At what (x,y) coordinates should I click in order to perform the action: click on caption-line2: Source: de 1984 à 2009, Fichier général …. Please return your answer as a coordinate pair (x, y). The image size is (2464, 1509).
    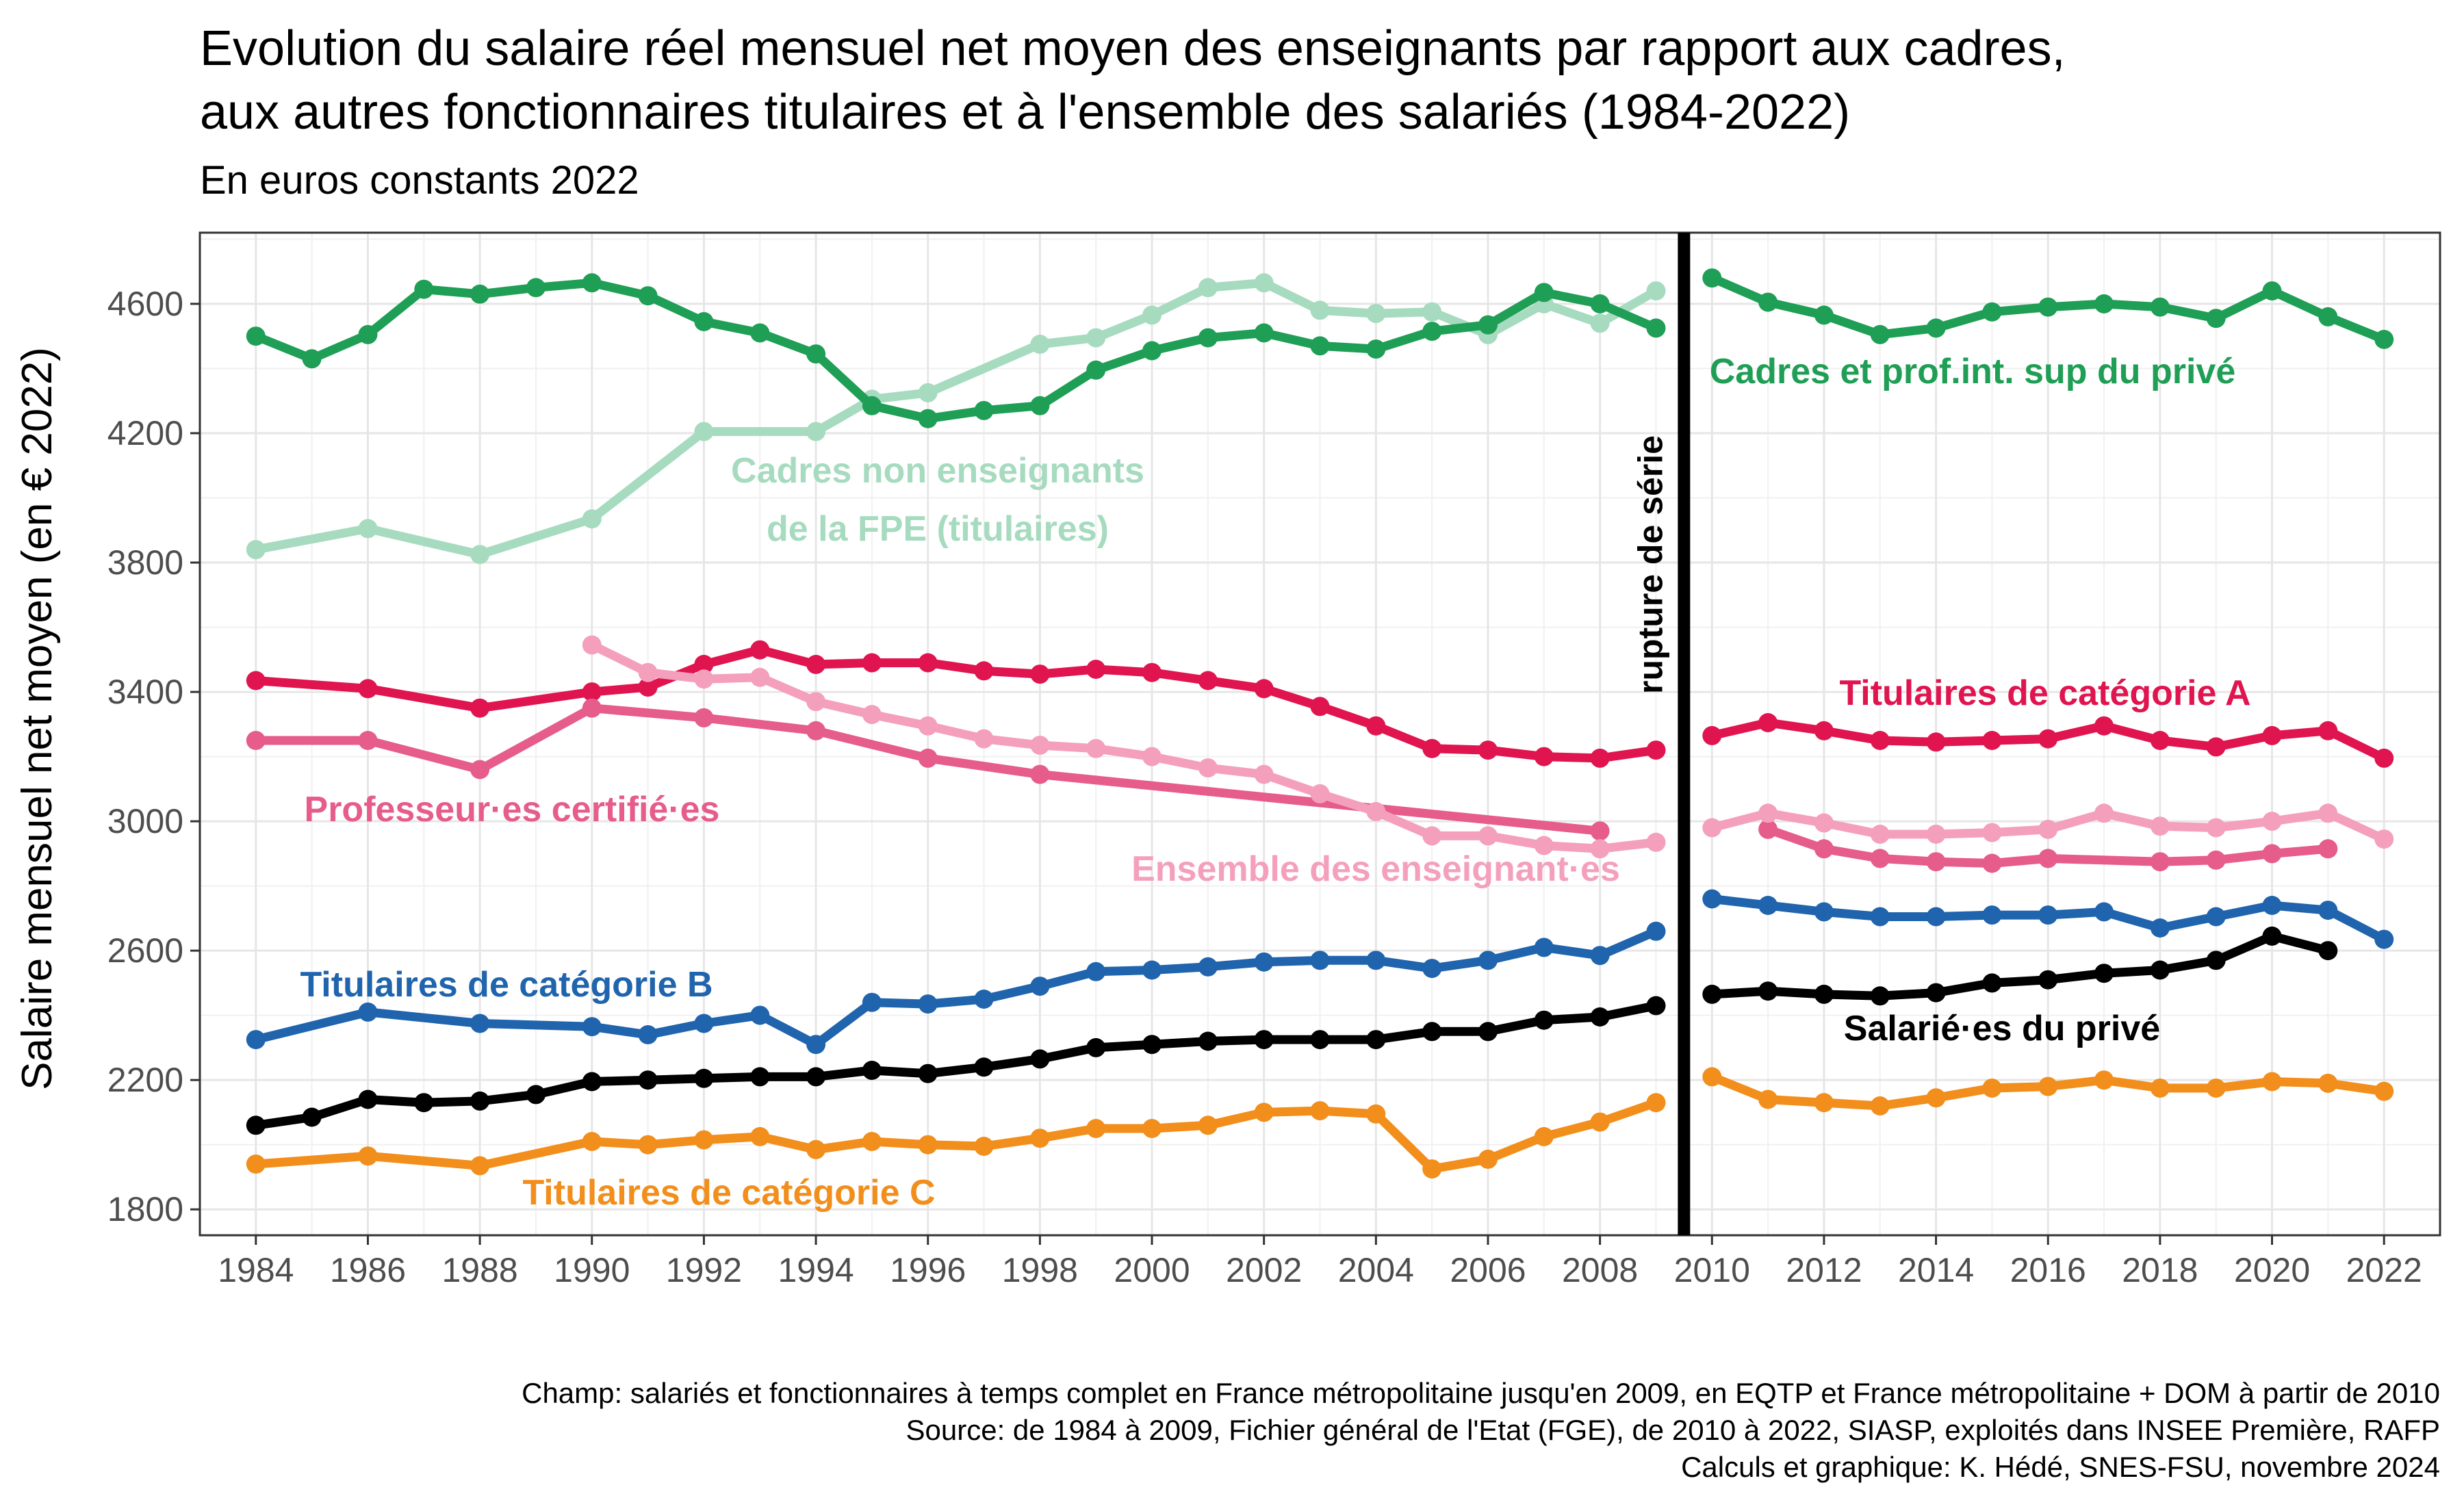
    Looking at the image, I should click on (1673, 1430).